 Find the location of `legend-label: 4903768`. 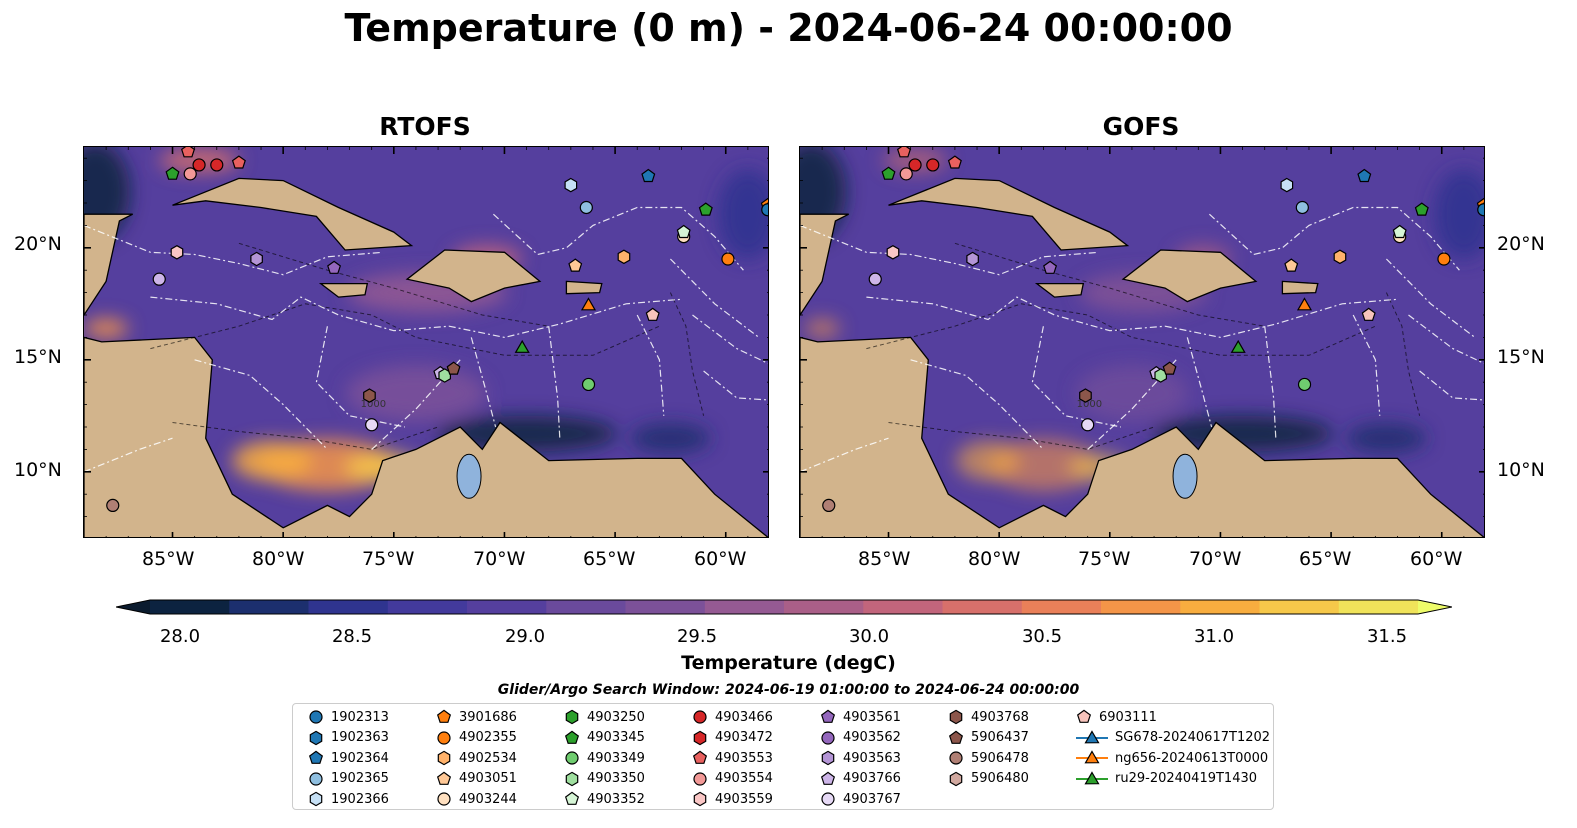

legend-label: 4903768 is located at coordinates (1000, 717).